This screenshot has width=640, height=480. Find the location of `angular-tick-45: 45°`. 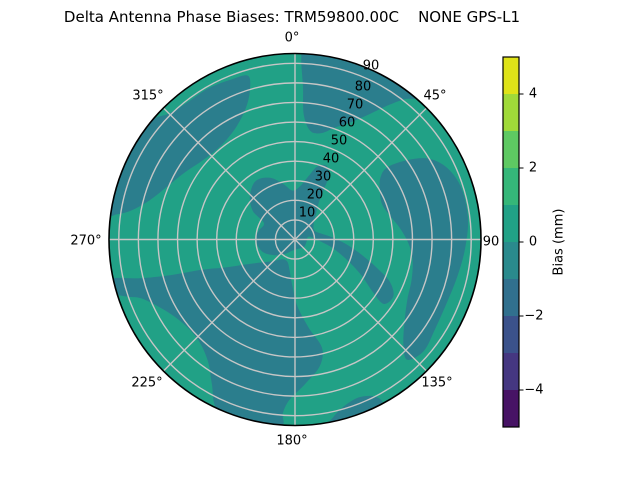

angular-tick-45: 45° is located at coordinates (435, 96).